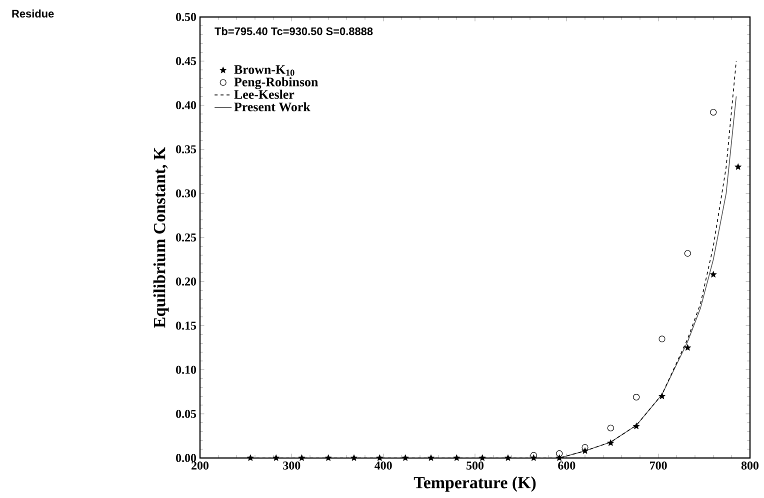 Image resolution: width=764 pixels, height=498 pixels. Describe the element at coordinates (186, 193) in the screenshot. I see `y-tick-label: 0.30` at that location.